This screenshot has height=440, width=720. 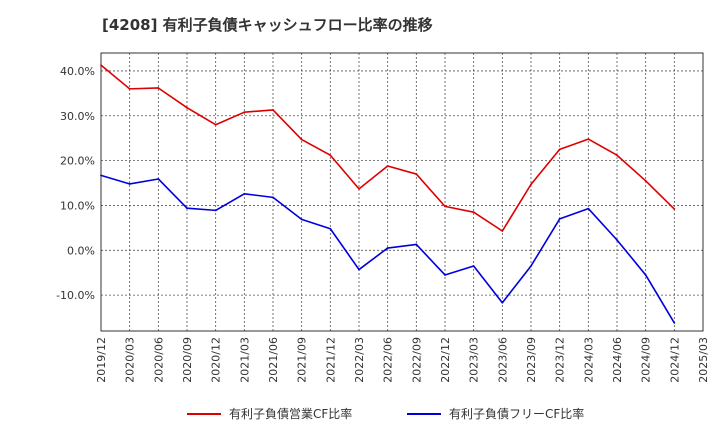 I want to click on x-tick-label: 2022/09, so click(x=416, y=360).